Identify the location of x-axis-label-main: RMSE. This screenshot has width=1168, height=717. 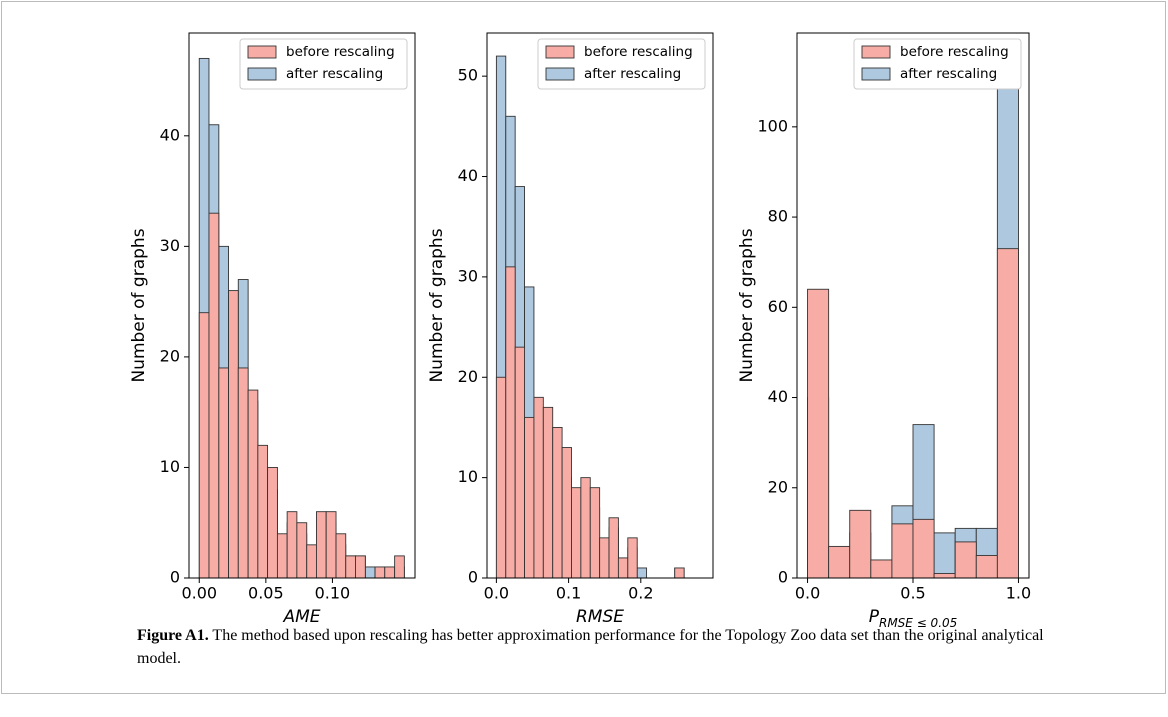
(600, 617).